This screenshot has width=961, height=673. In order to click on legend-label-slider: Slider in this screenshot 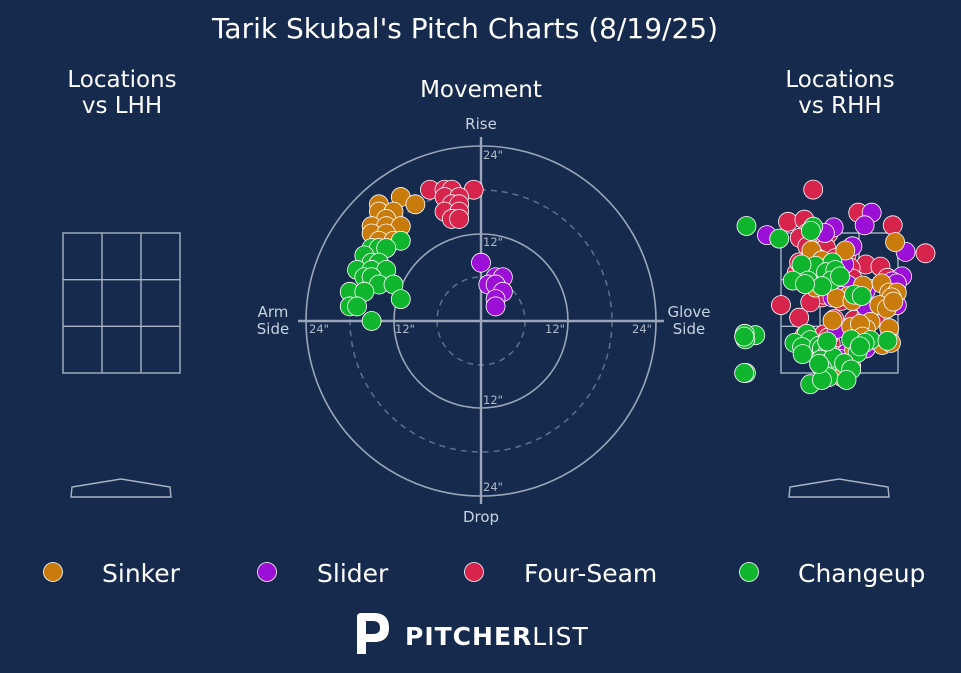, I will do `click(353, 573)`.